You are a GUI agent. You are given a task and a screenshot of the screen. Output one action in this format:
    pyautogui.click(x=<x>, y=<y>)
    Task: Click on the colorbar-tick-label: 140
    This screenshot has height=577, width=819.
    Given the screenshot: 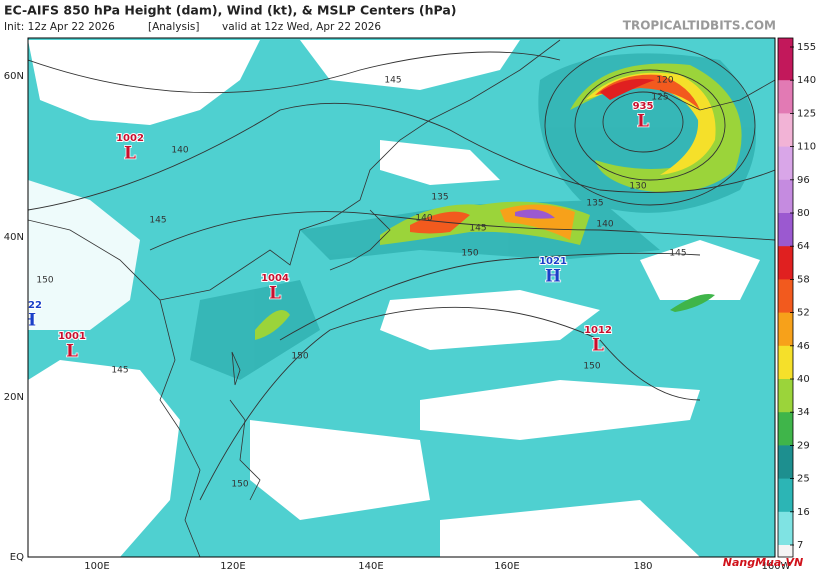 What is the action you would take?
    pyautogui.click(x=806, y=80)
    